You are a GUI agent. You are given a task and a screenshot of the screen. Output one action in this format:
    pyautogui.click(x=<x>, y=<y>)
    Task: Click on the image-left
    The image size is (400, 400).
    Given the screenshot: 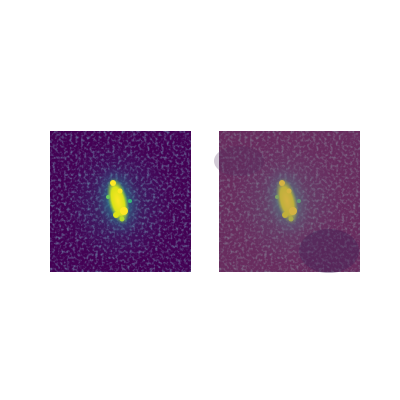 What is the action you would take?
    pyautogui.click(x=120, y=201)
    